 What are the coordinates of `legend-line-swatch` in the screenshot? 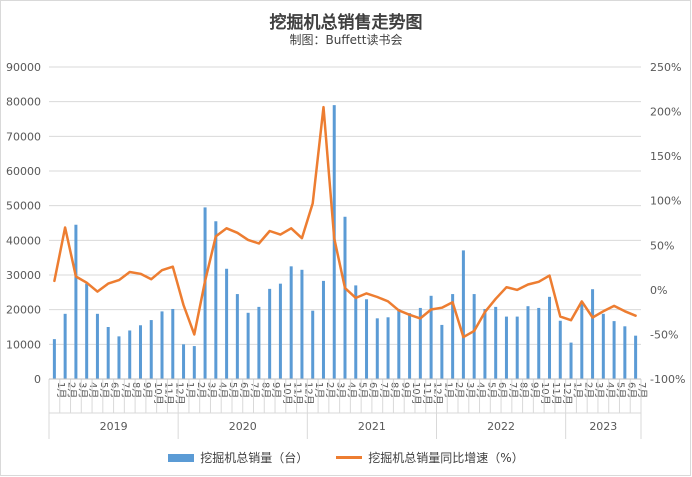 It's located at (349, 457).